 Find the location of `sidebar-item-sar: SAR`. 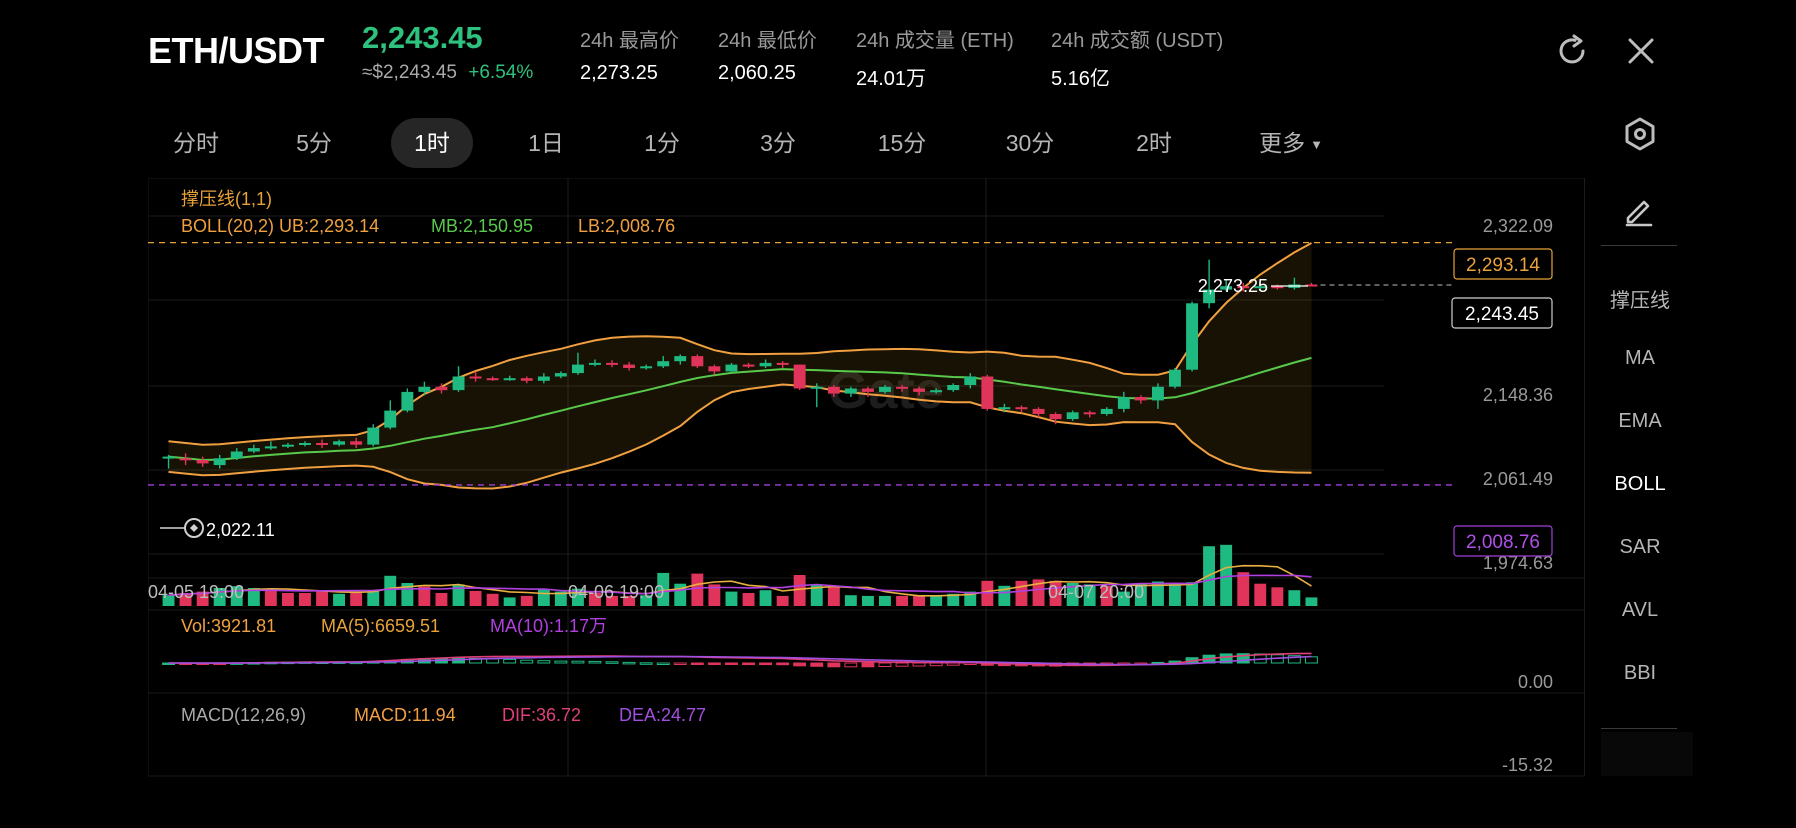

sidebar-item-sar: SAR is located at coordinates (1640, 547).